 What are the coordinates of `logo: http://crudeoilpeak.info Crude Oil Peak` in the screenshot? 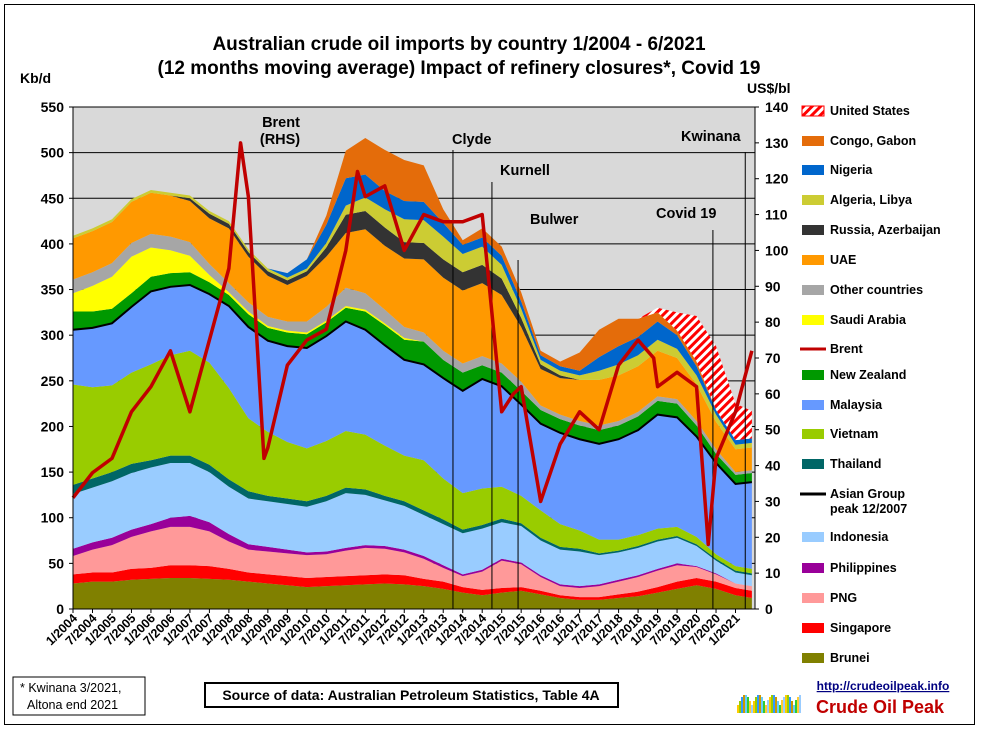 It's located at (843, 698).